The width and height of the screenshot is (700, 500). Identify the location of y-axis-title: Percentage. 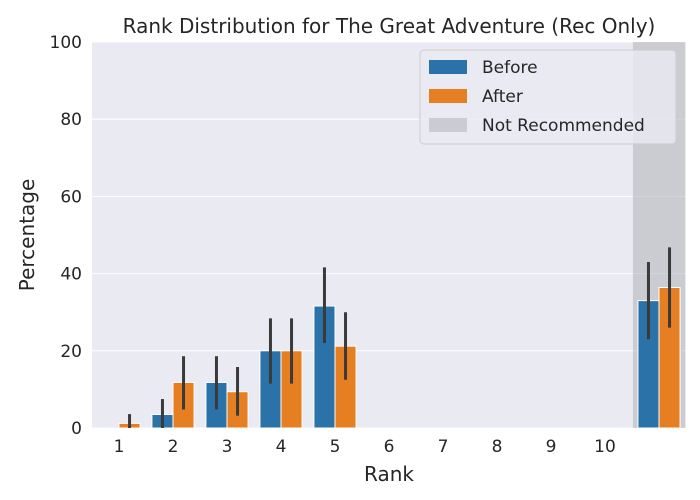
(27, 235).